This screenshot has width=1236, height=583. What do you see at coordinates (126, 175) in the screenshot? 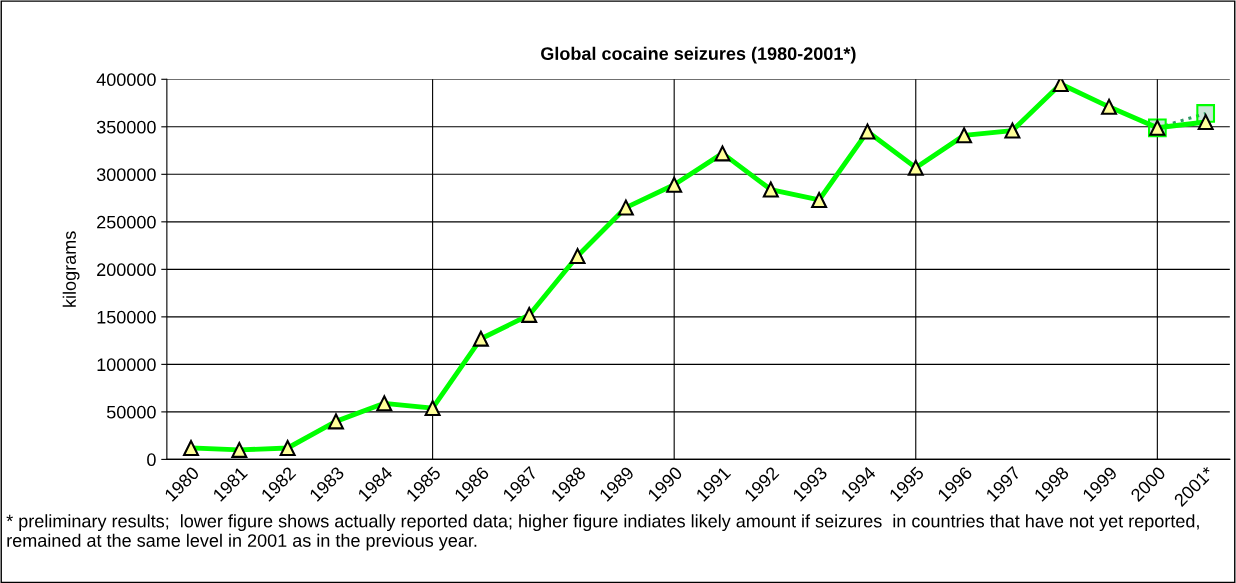
I see `y-tick-label: 300000` at bounding box center [126, 175].